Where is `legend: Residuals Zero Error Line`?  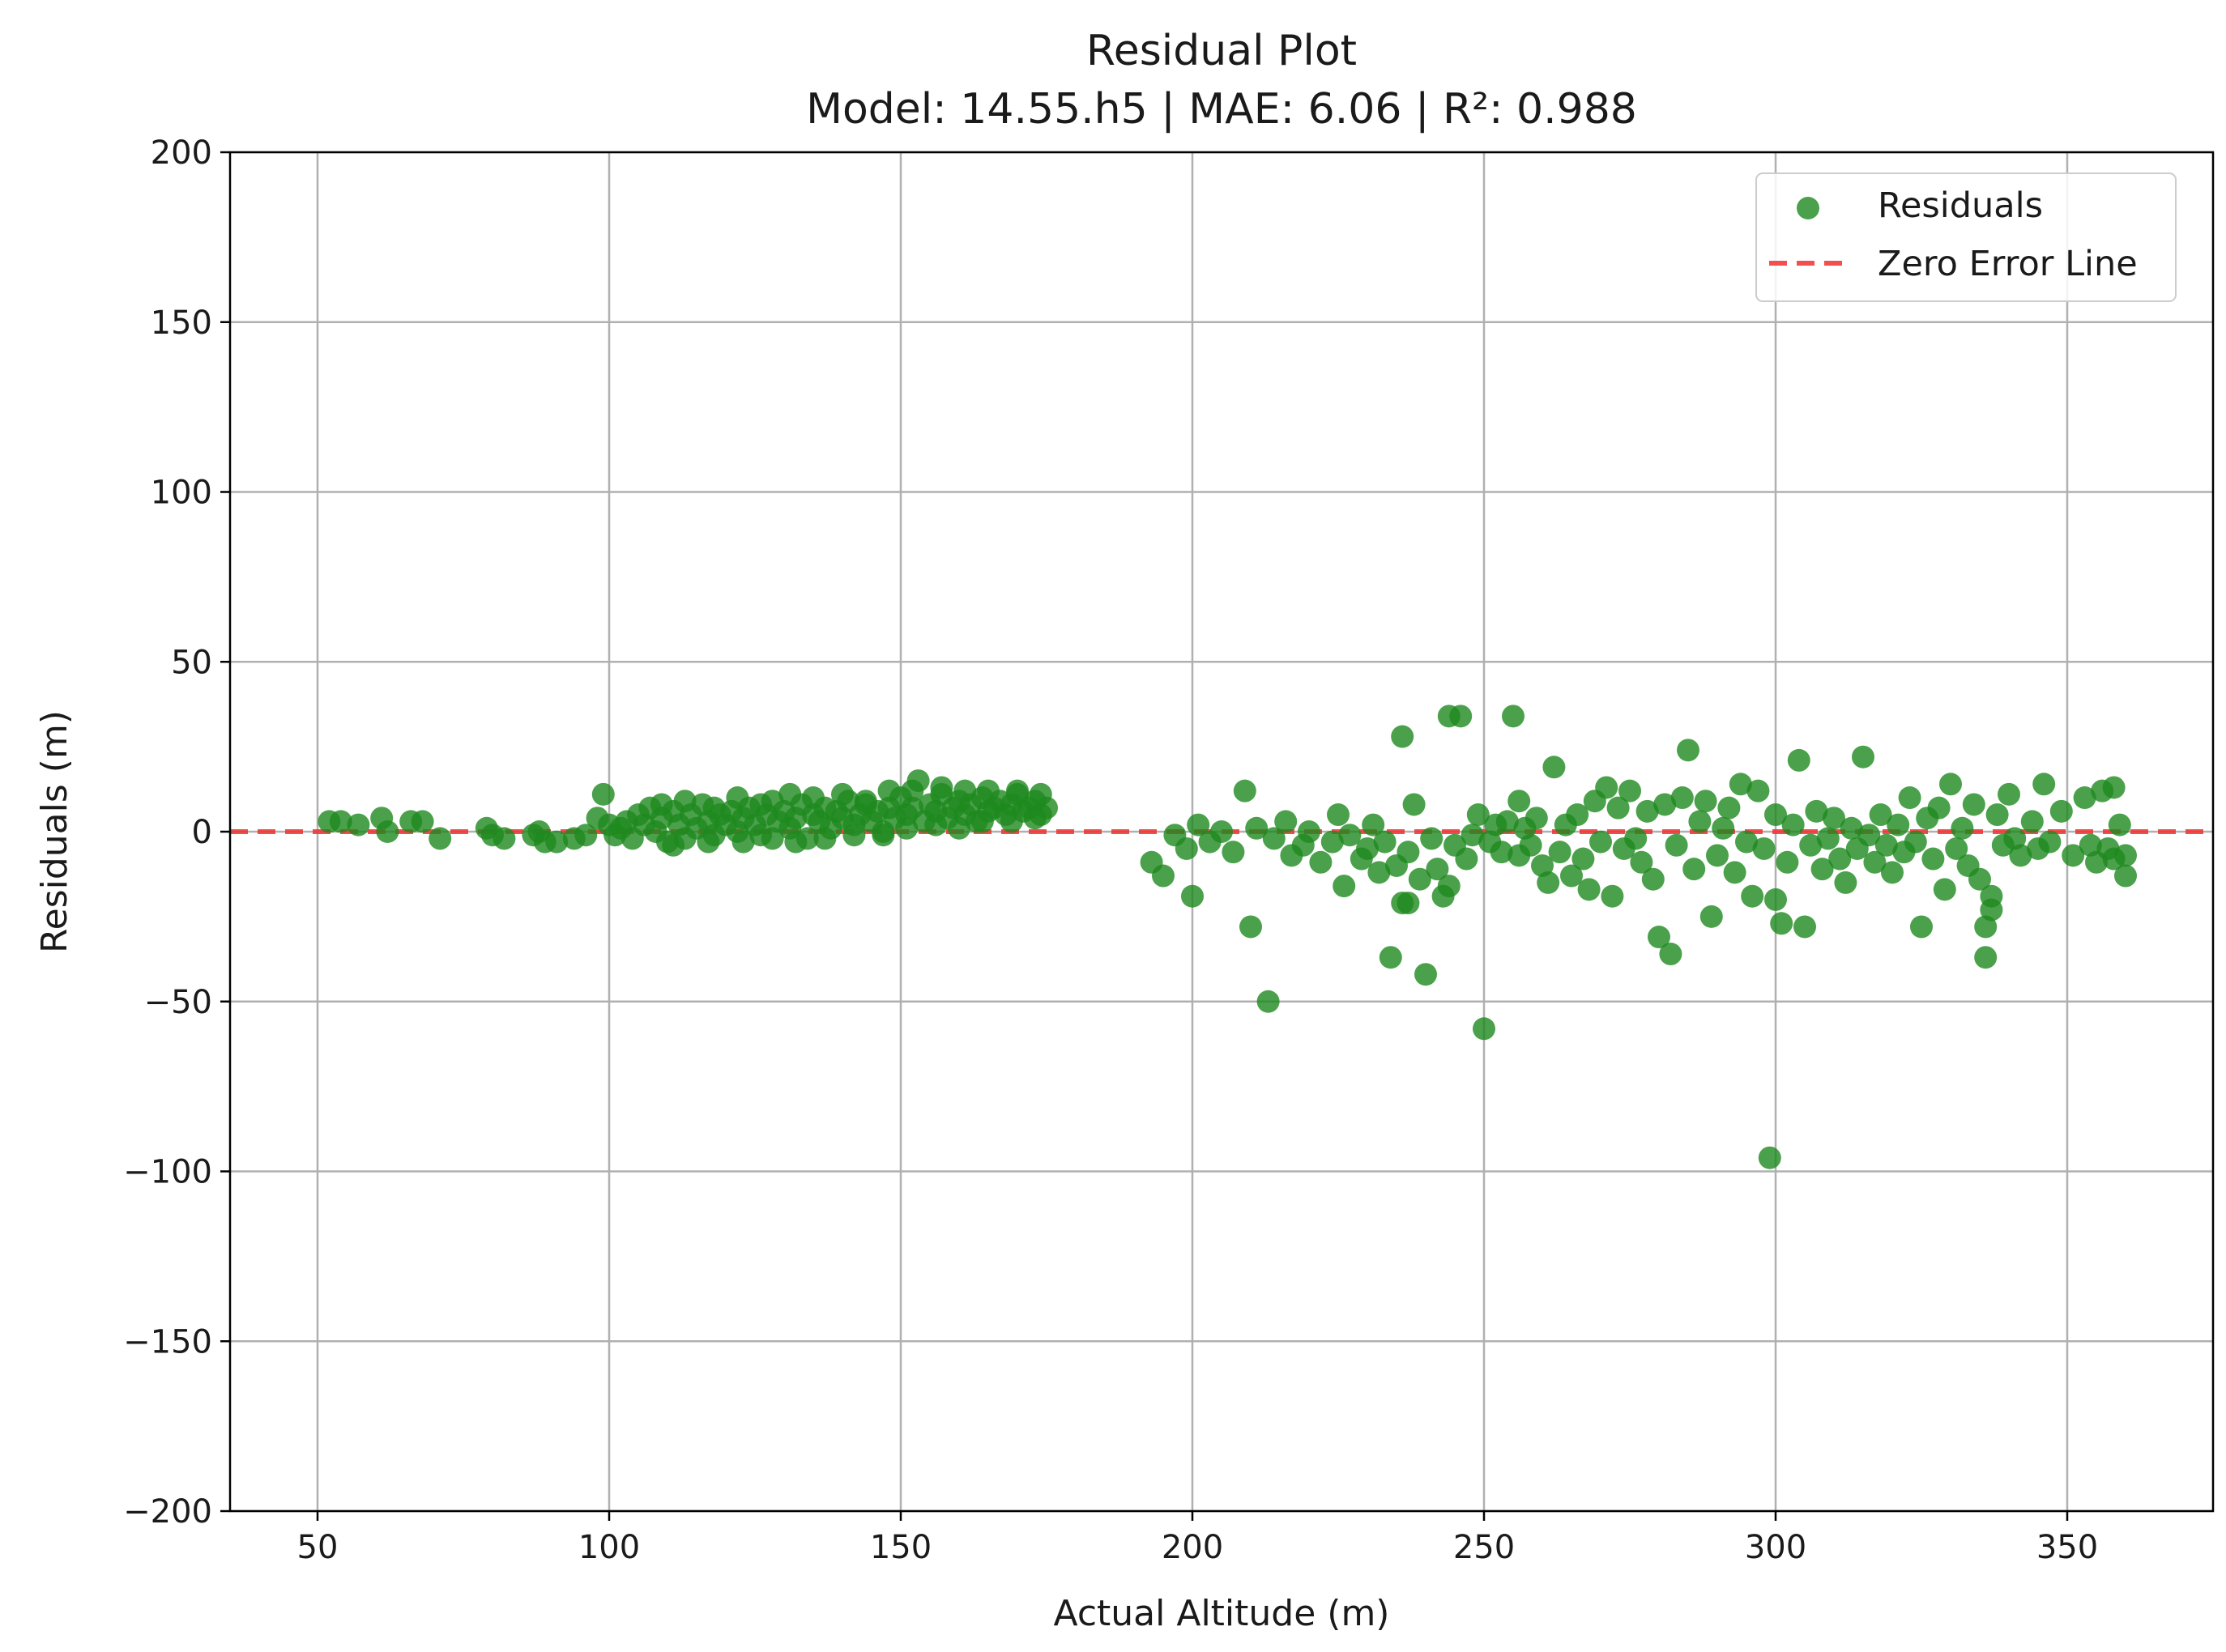 legend: Residuals Zero Error Line is located at coordinates (1966, 237).